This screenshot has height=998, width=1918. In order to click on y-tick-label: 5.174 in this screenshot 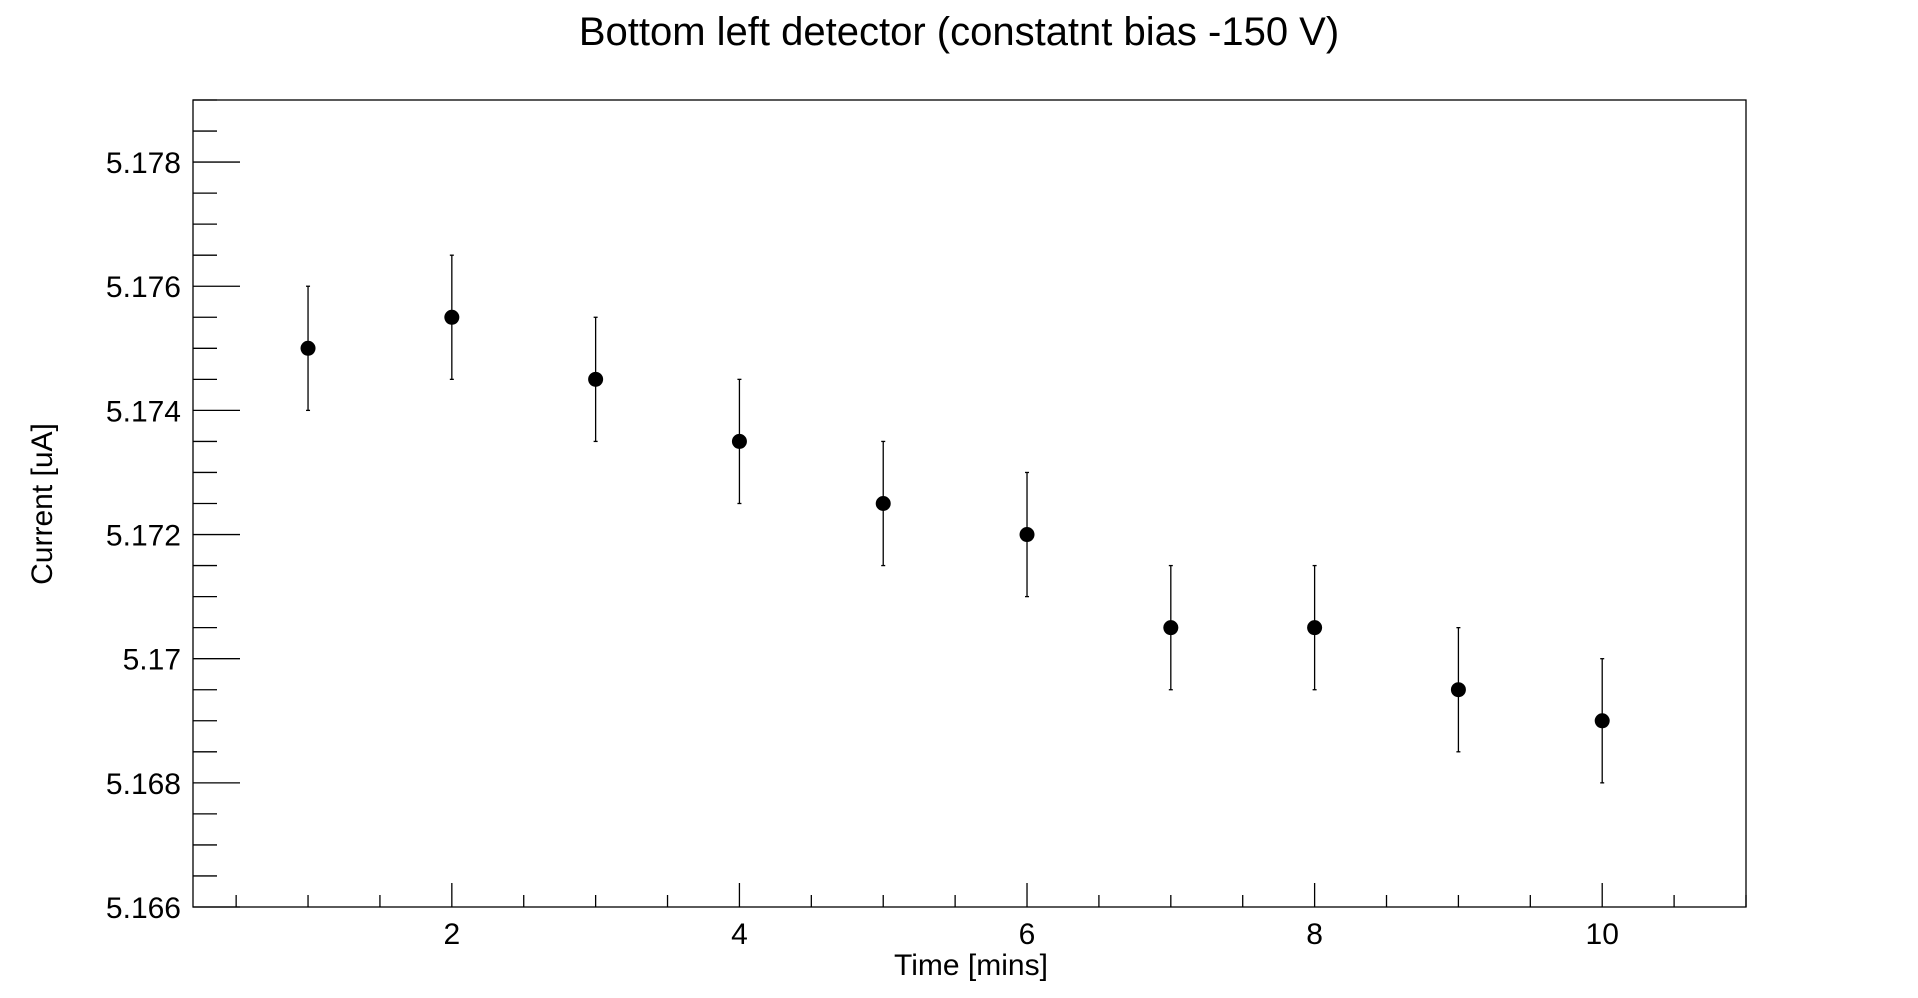, I will do `click(143, 411)`.